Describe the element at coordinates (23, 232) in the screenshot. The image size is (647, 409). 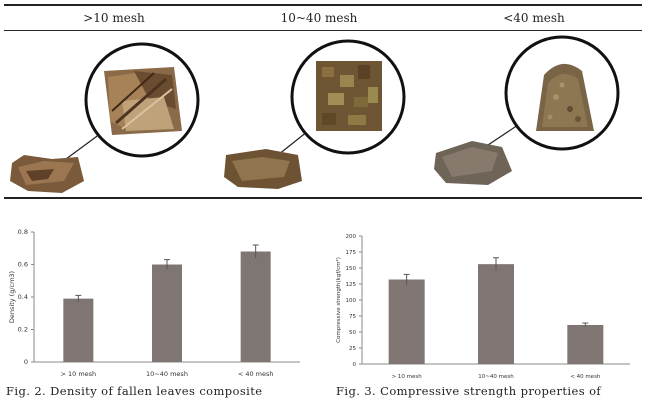
I see `y-tick-label: 0.8` at that location.